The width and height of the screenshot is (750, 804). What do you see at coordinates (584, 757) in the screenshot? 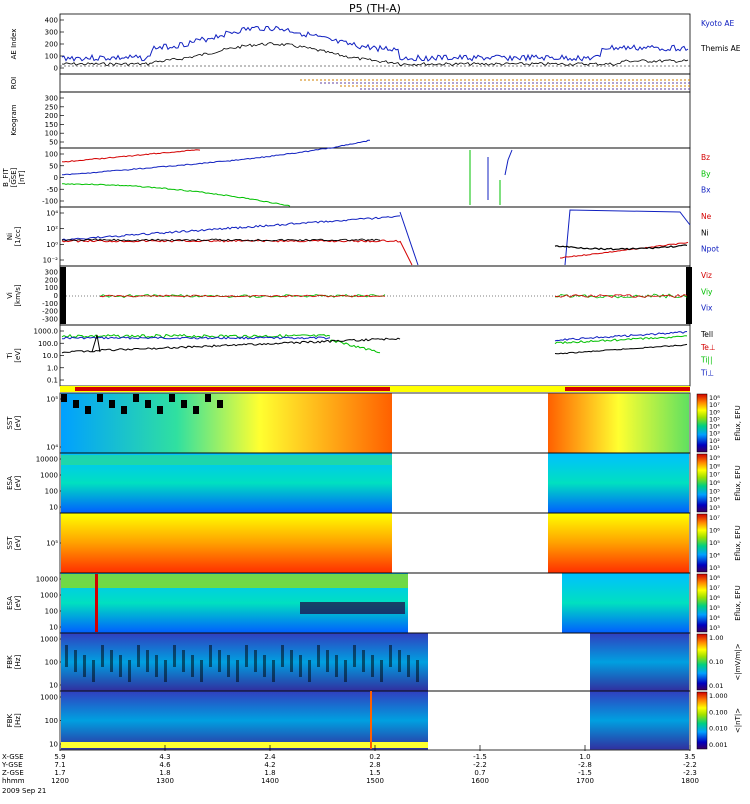
I see `x-axis-value: 1.0` at bounding box center [584, 757].